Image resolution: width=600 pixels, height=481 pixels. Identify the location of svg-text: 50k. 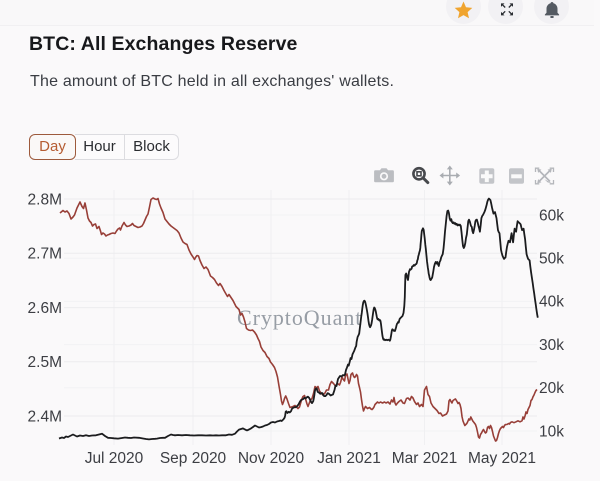
(551, 259).